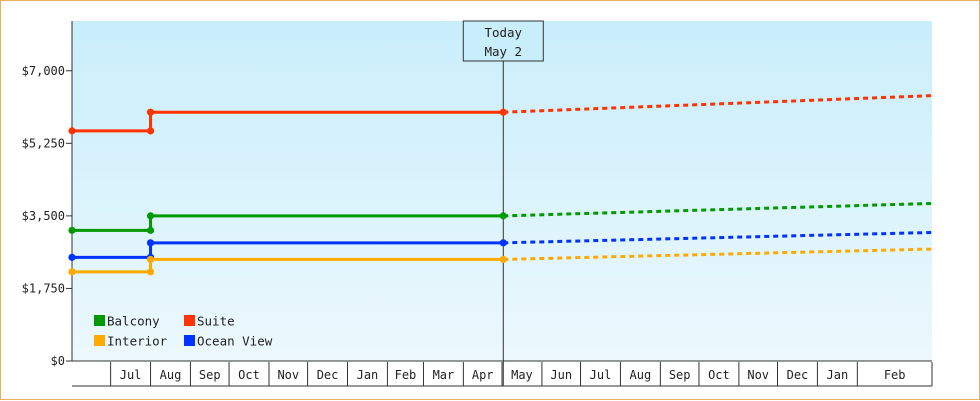  What do you see at coordinates (43, 288) in the screenshot?
I see `y-tick-label: $1,750` at bounding box center [43, 288].